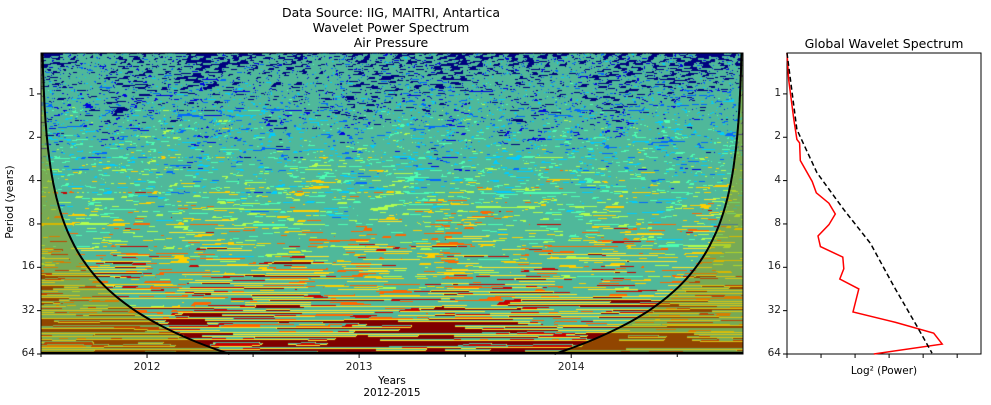  What do you see at coordinates (777, 92) in the screenshot?
I see `global-y-tick-label: 1` at bounding box center [777, 92].